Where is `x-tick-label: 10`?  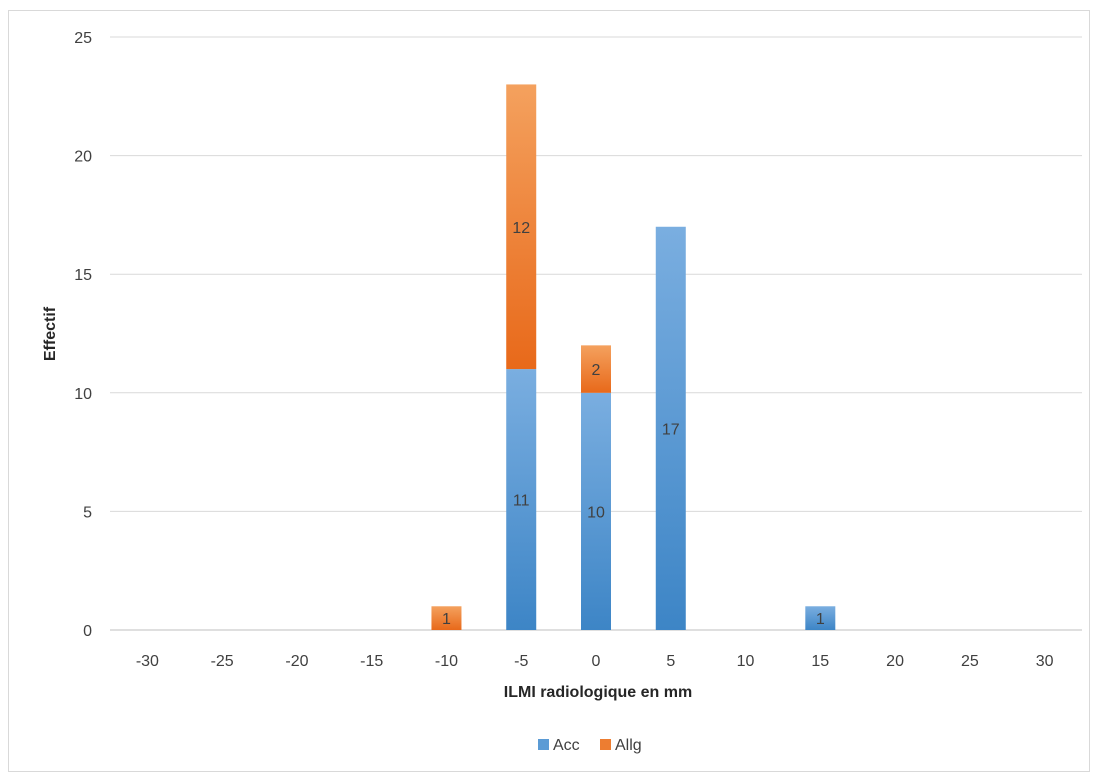
x-tick-label: 10 is located at coordinates (746, 661).